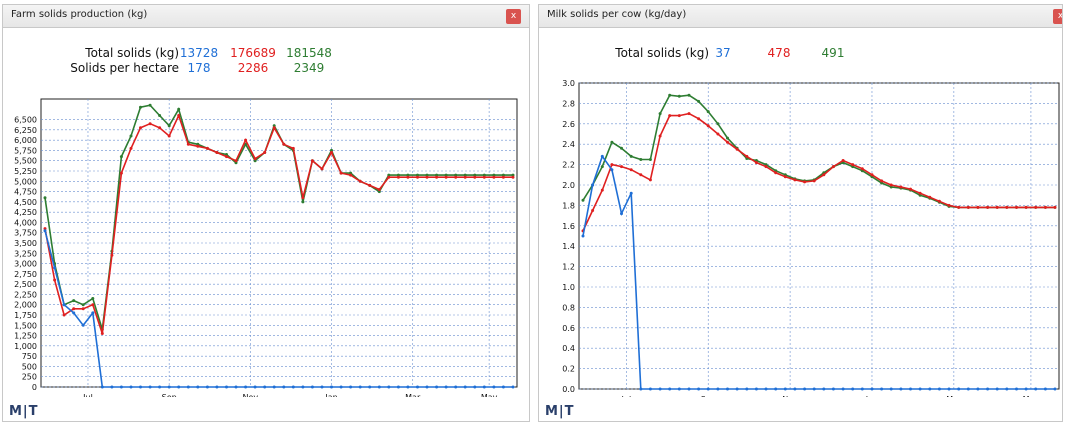 The image size is (1065, 425). Describe the element at coordinates (330, 395) in the screenshot. I see `x-tick-label: Jan` at that location.